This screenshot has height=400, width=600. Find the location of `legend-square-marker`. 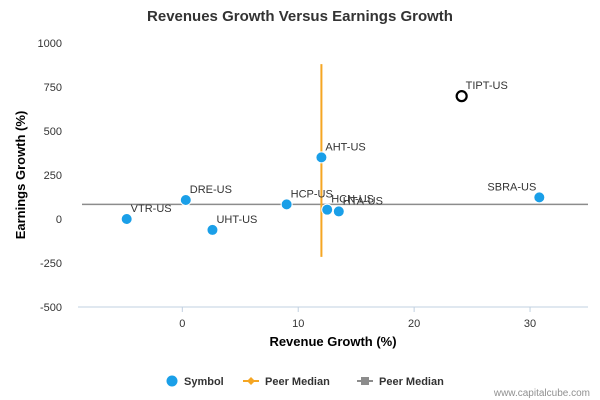

legend-square-marker is located at coordinates (365, 381).